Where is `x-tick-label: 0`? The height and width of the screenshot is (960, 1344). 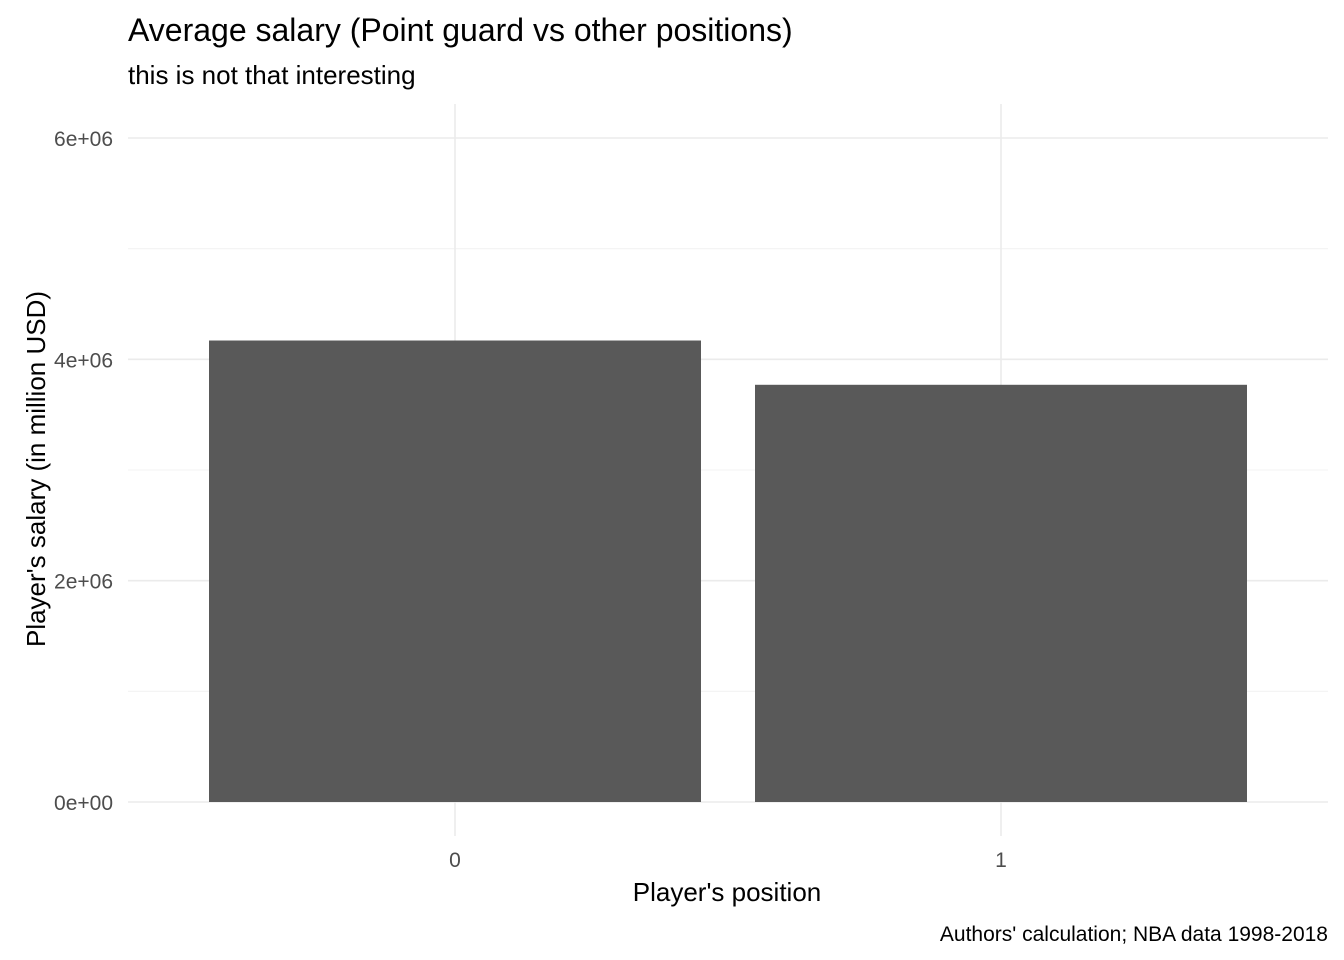
x-tick-label: 0 is located at coordinates (455, 860).